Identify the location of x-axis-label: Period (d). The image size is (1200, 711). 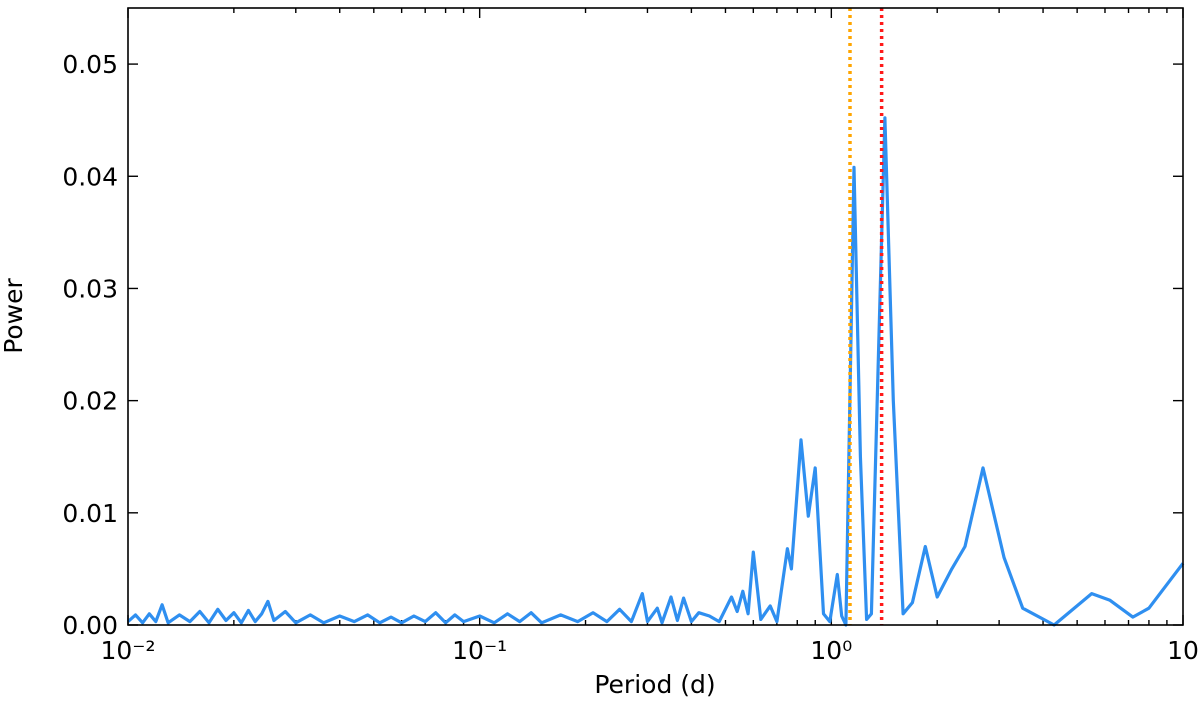
(654, 684).